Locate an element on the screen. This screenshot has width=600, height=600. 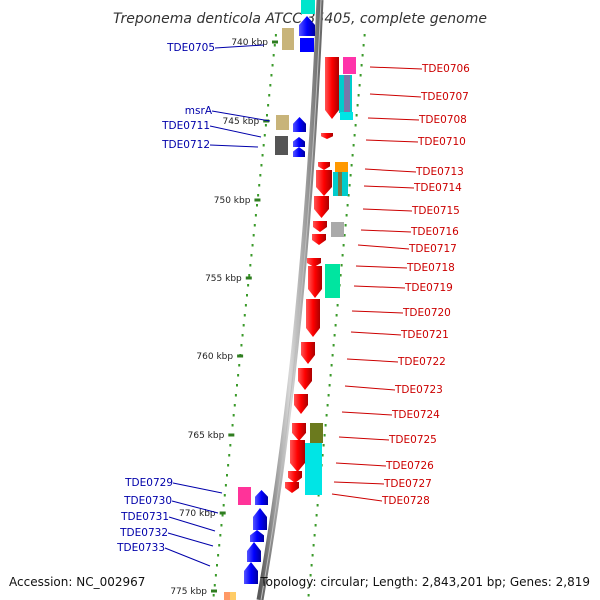
gene-label: TDE0717 is located at coordinates (432, 249).